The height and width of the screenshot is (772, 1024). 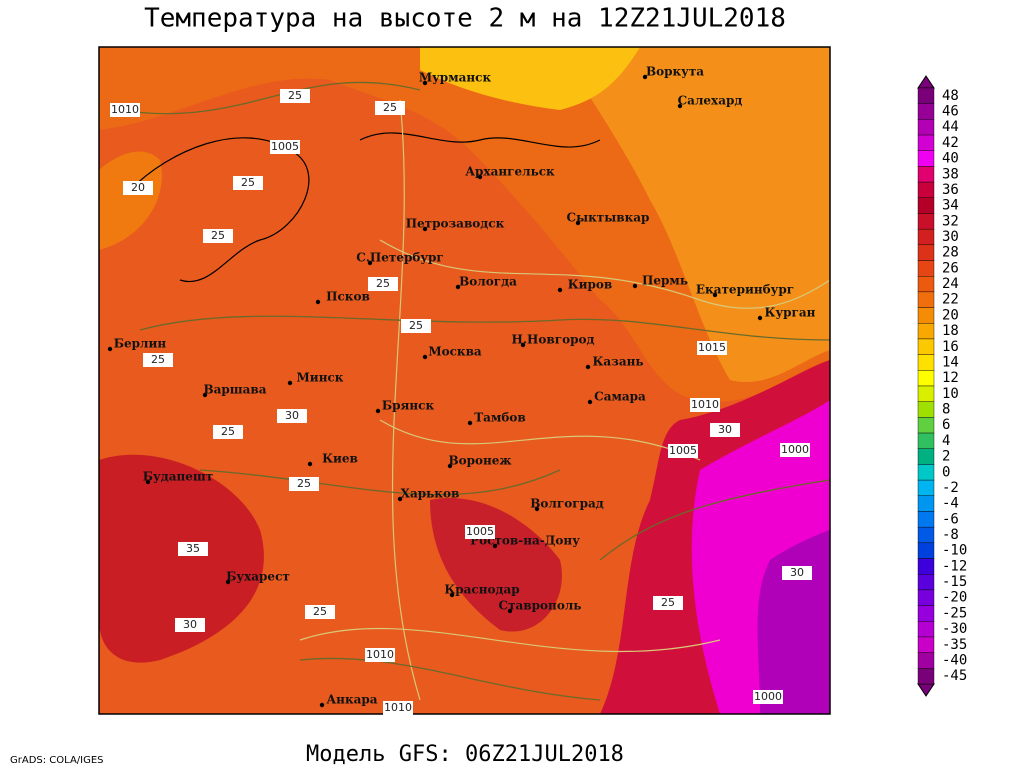 What do you see at coordinates (430, 494) in the screenshot?
I see `city-label: Харьков` at bounding box center [430, 494].